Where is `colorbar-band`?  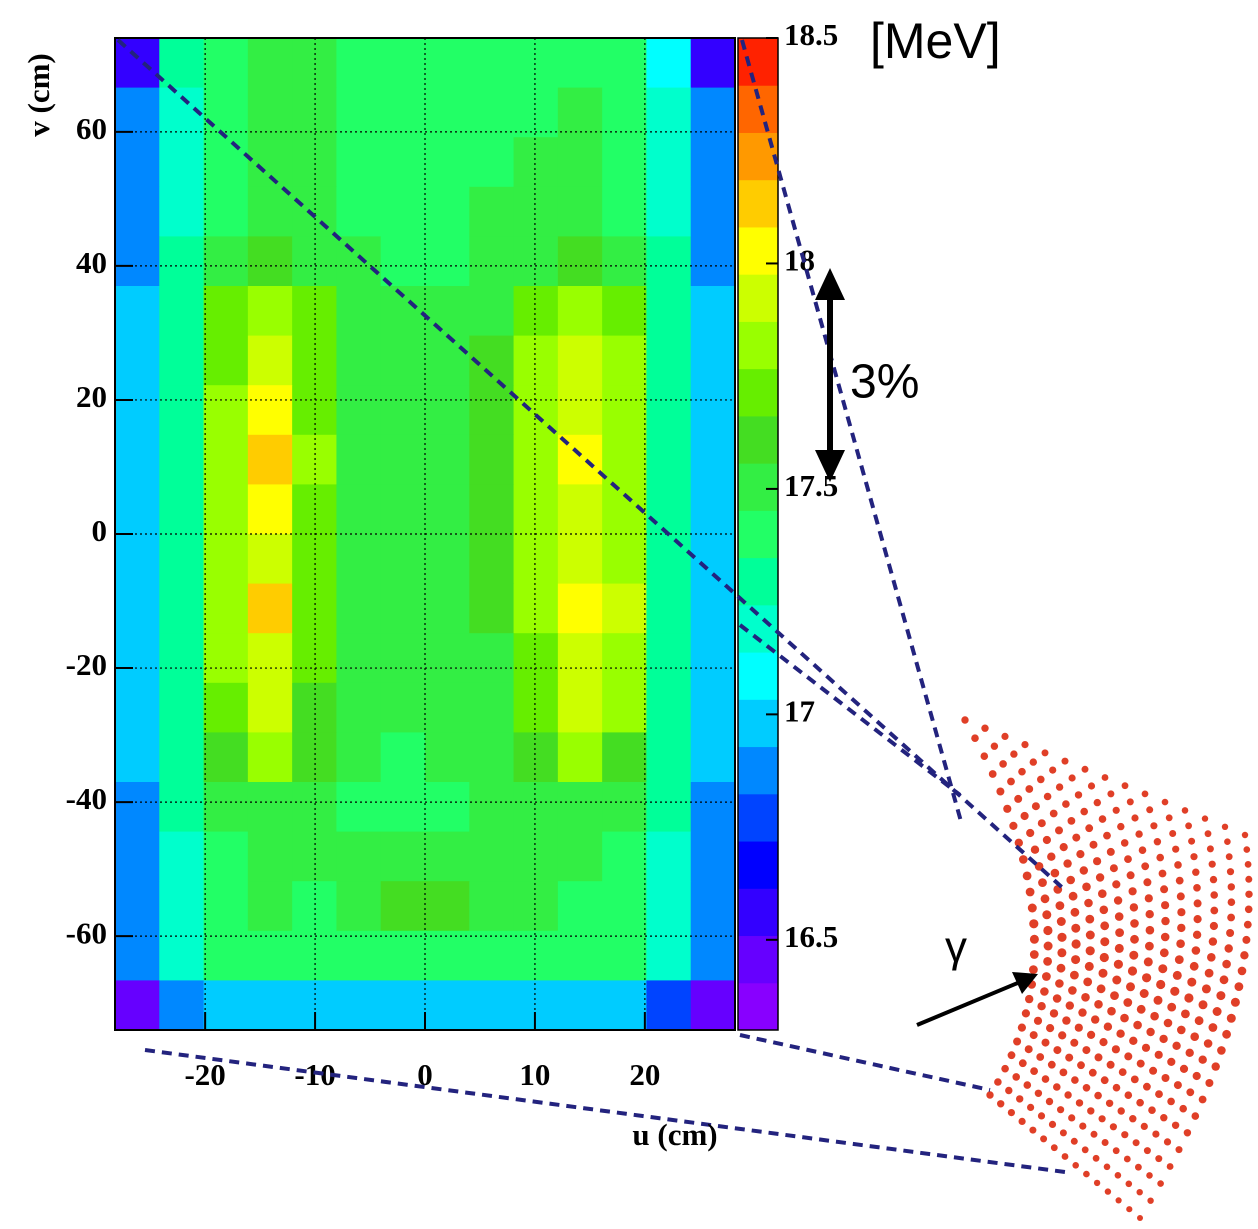
colorbar-band is located at coordinates (758, 912).